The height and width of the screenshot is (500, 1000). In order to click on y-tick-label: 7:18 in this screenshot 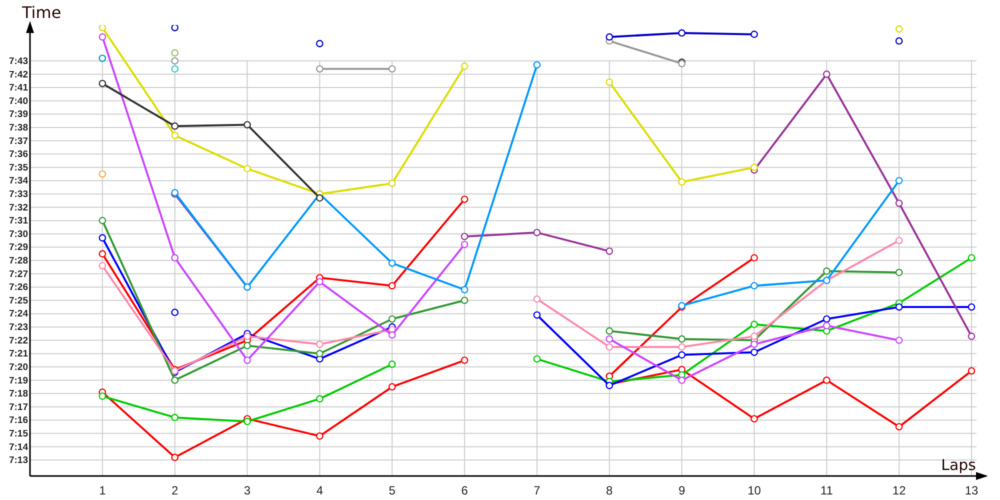, I will do `click(18, 394)`.